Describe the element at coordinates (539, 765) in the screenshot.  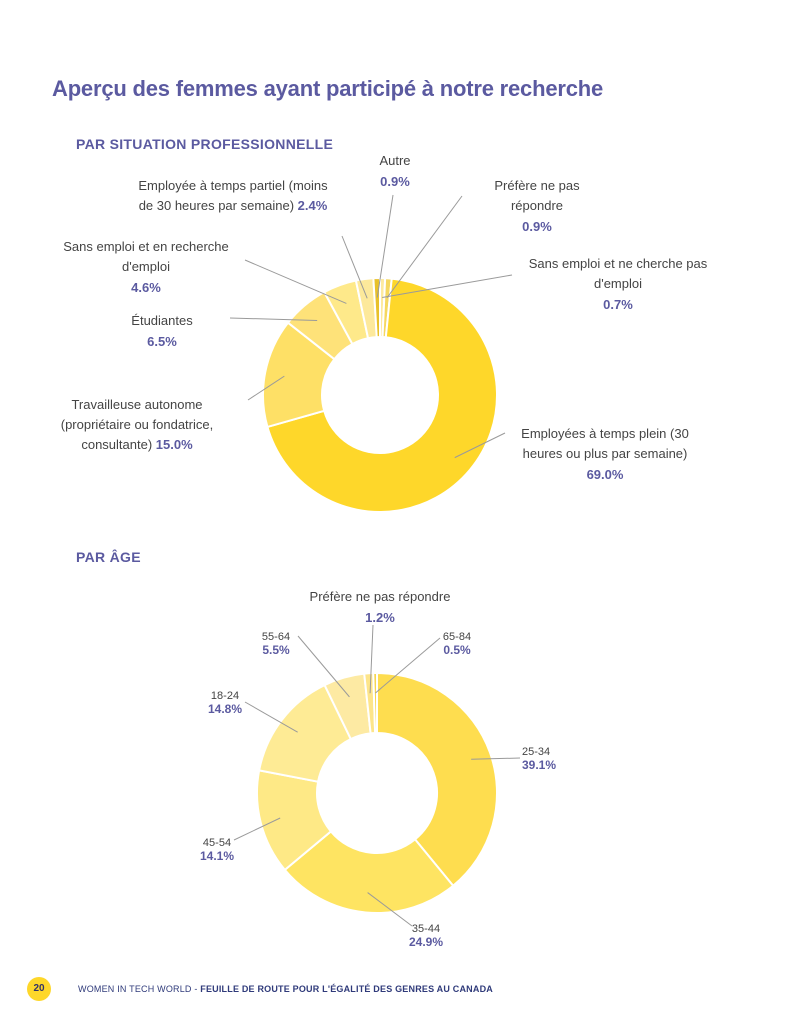
I see `slice-value-25-34: 39.1%` at that location.